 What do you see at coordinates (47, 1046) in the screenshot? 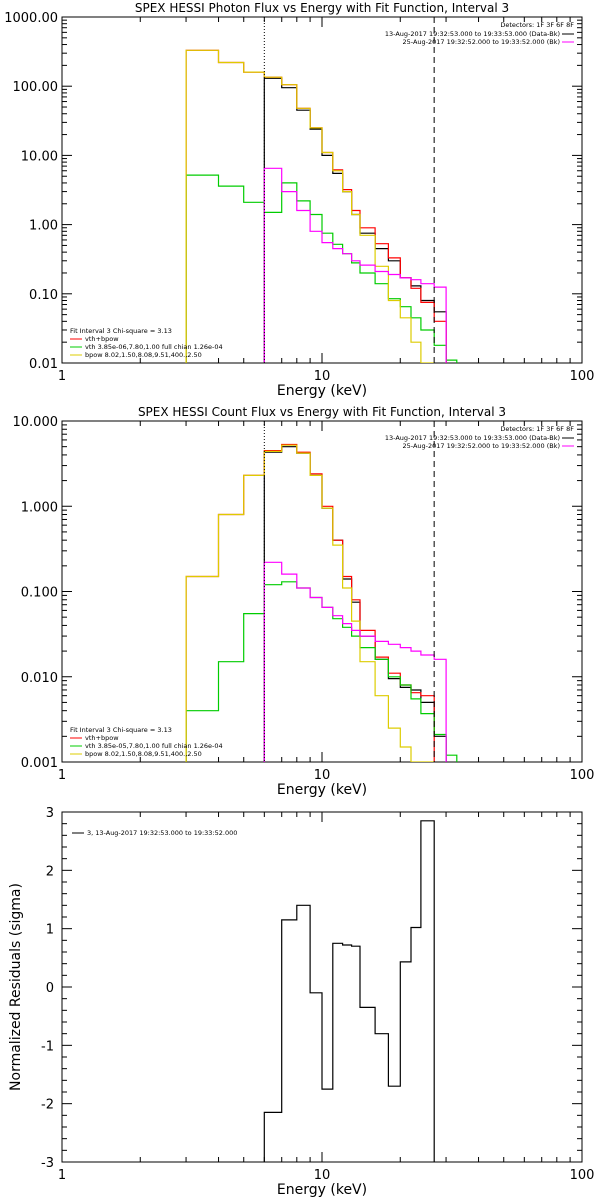
I see `y-tick-label: -1` at bounding box center [47, 1046].